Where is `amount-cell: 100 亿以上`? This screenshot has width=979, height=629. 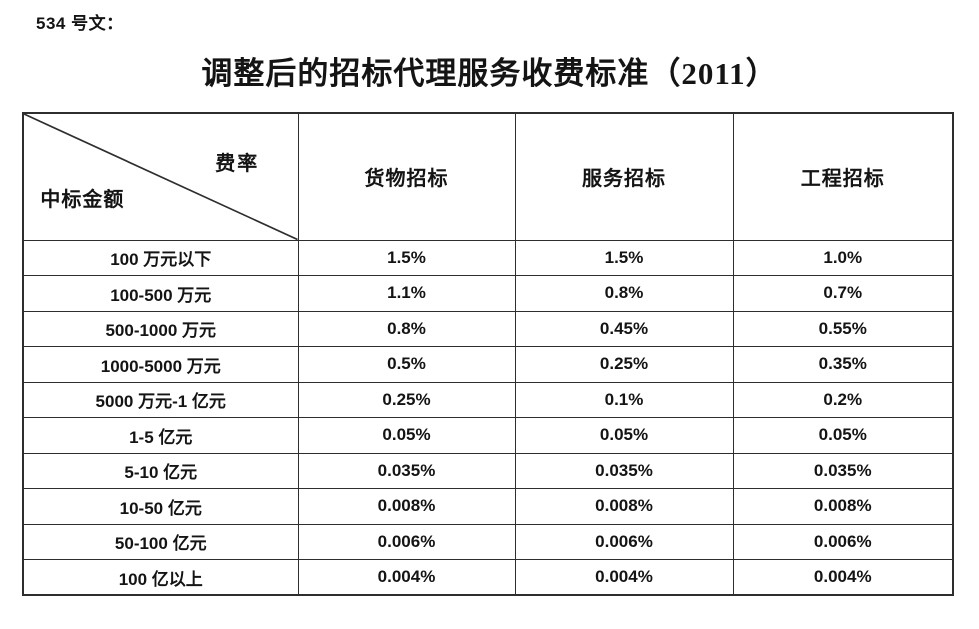 amount-cell: 100 亿以上 is located at coordinates (160, 577).